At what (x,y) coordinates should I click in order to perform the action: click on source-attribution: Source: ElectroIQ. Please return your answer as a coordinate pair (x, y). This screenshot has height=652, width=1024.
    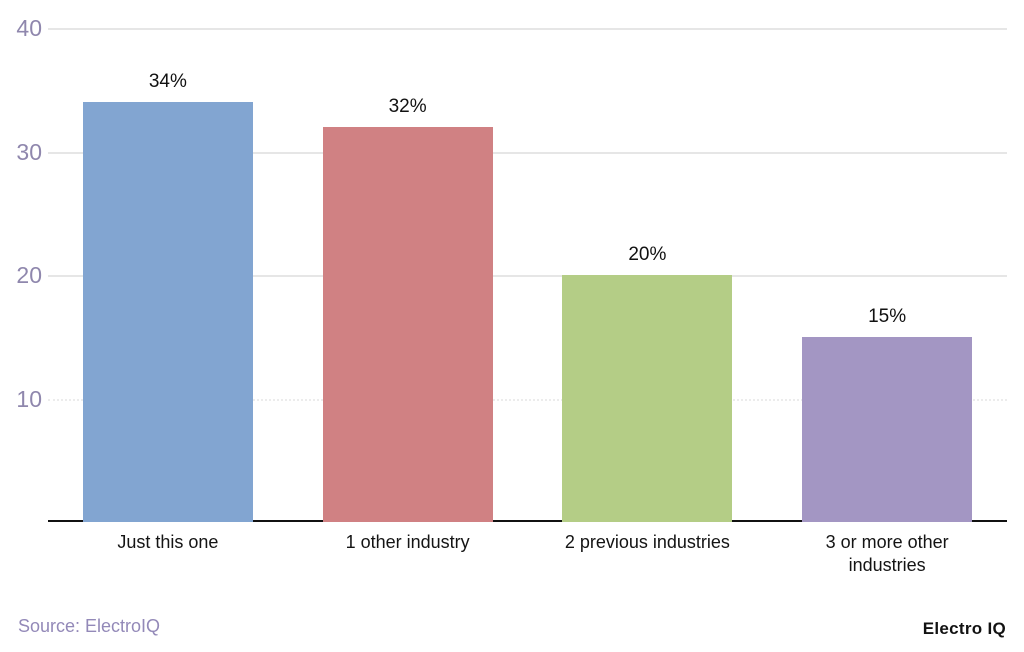
    Looking at the image, I should click on (89, 626).